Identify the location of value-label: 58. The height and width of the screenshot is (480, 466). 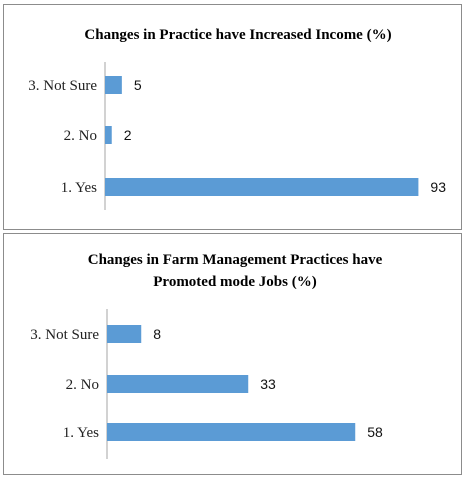
(375, 432).